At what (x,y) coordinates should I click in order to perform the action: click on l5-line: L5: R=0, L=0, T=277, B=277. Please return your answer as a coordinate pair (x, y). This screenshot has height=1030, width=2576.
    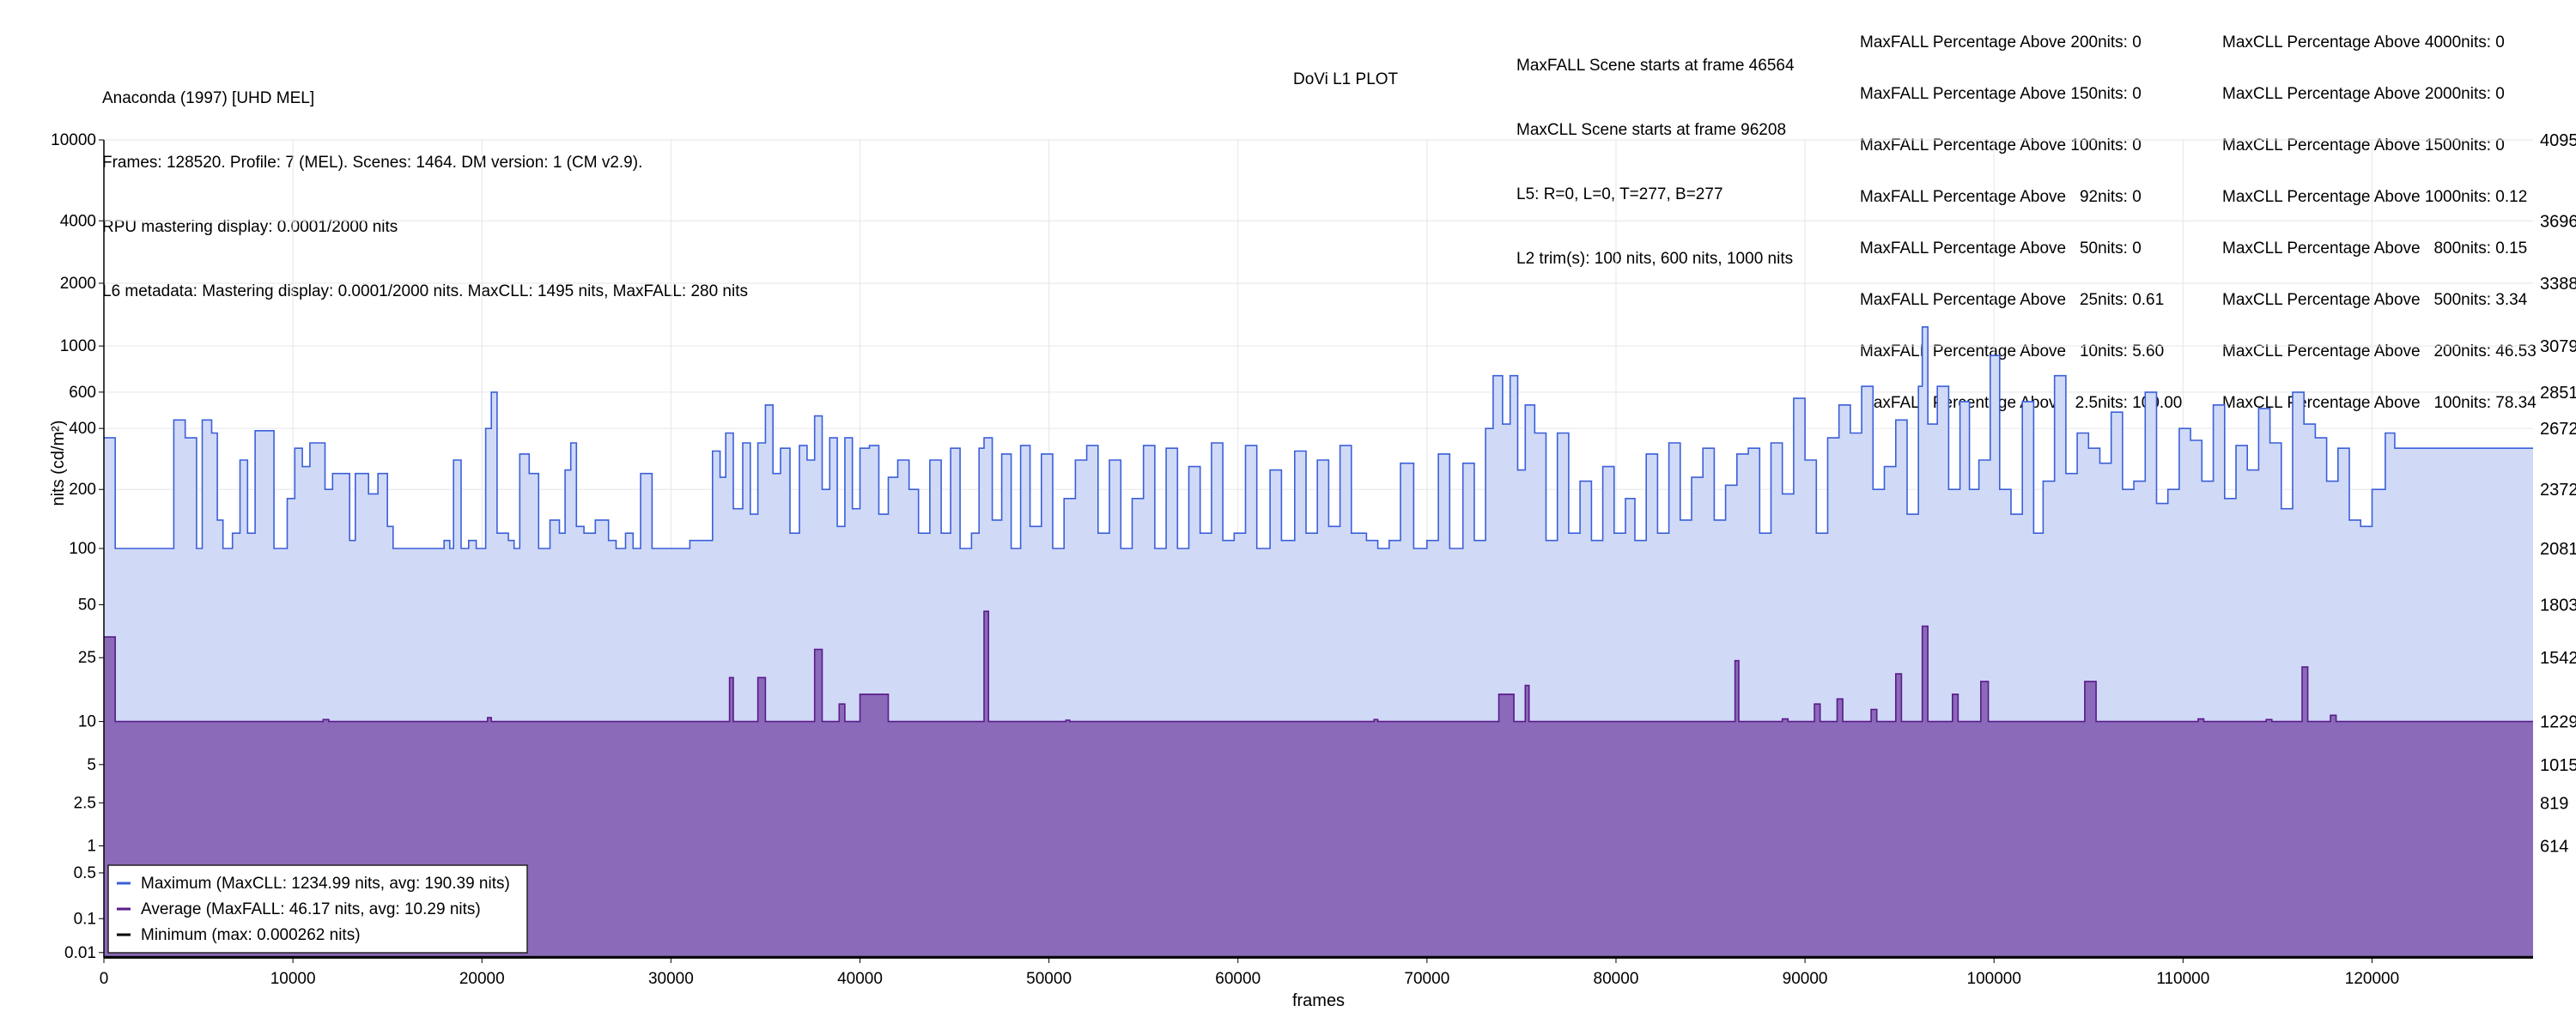
    Looking at the image, I should click on (1620, 194).